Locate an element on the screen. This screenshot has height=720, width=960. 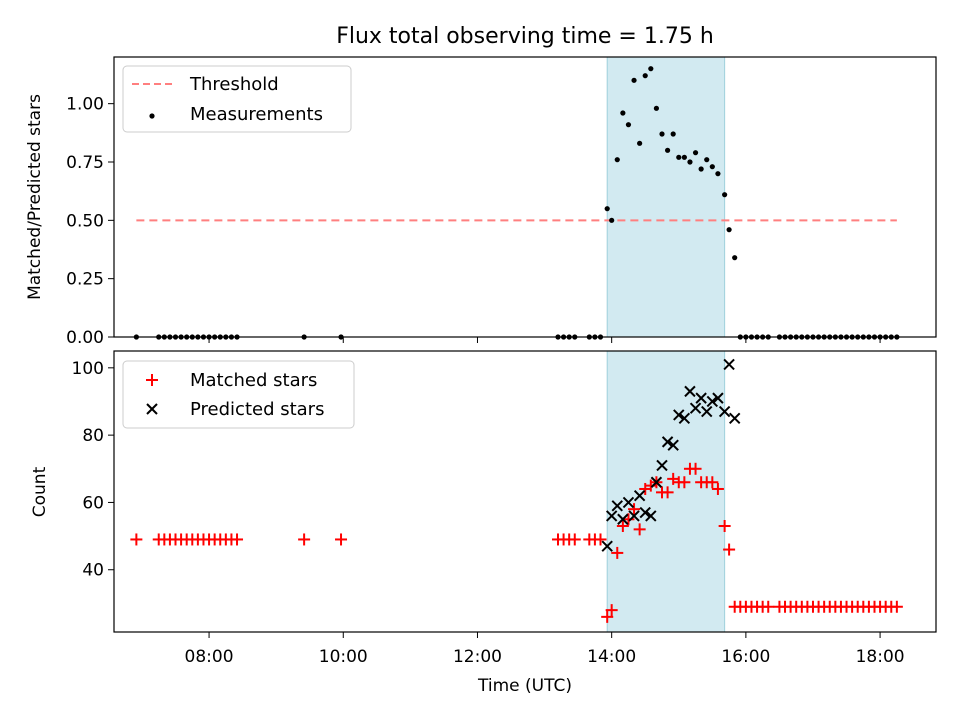
legend-matched-swatch is located at coordinates (152, 380).